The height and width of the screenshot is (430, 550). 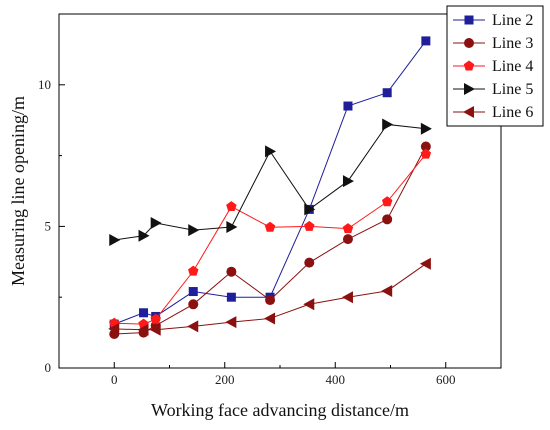 I want to click on x-tick-label: 400, so click(x=336, y=379).